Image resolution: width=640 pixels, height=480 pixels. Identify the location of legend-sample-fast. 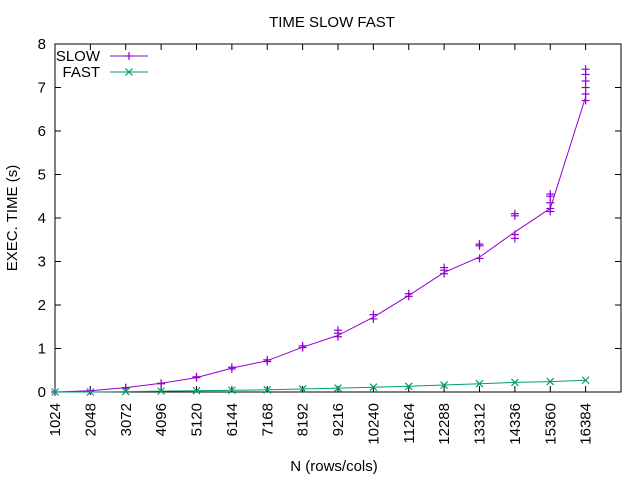
(129, 72).